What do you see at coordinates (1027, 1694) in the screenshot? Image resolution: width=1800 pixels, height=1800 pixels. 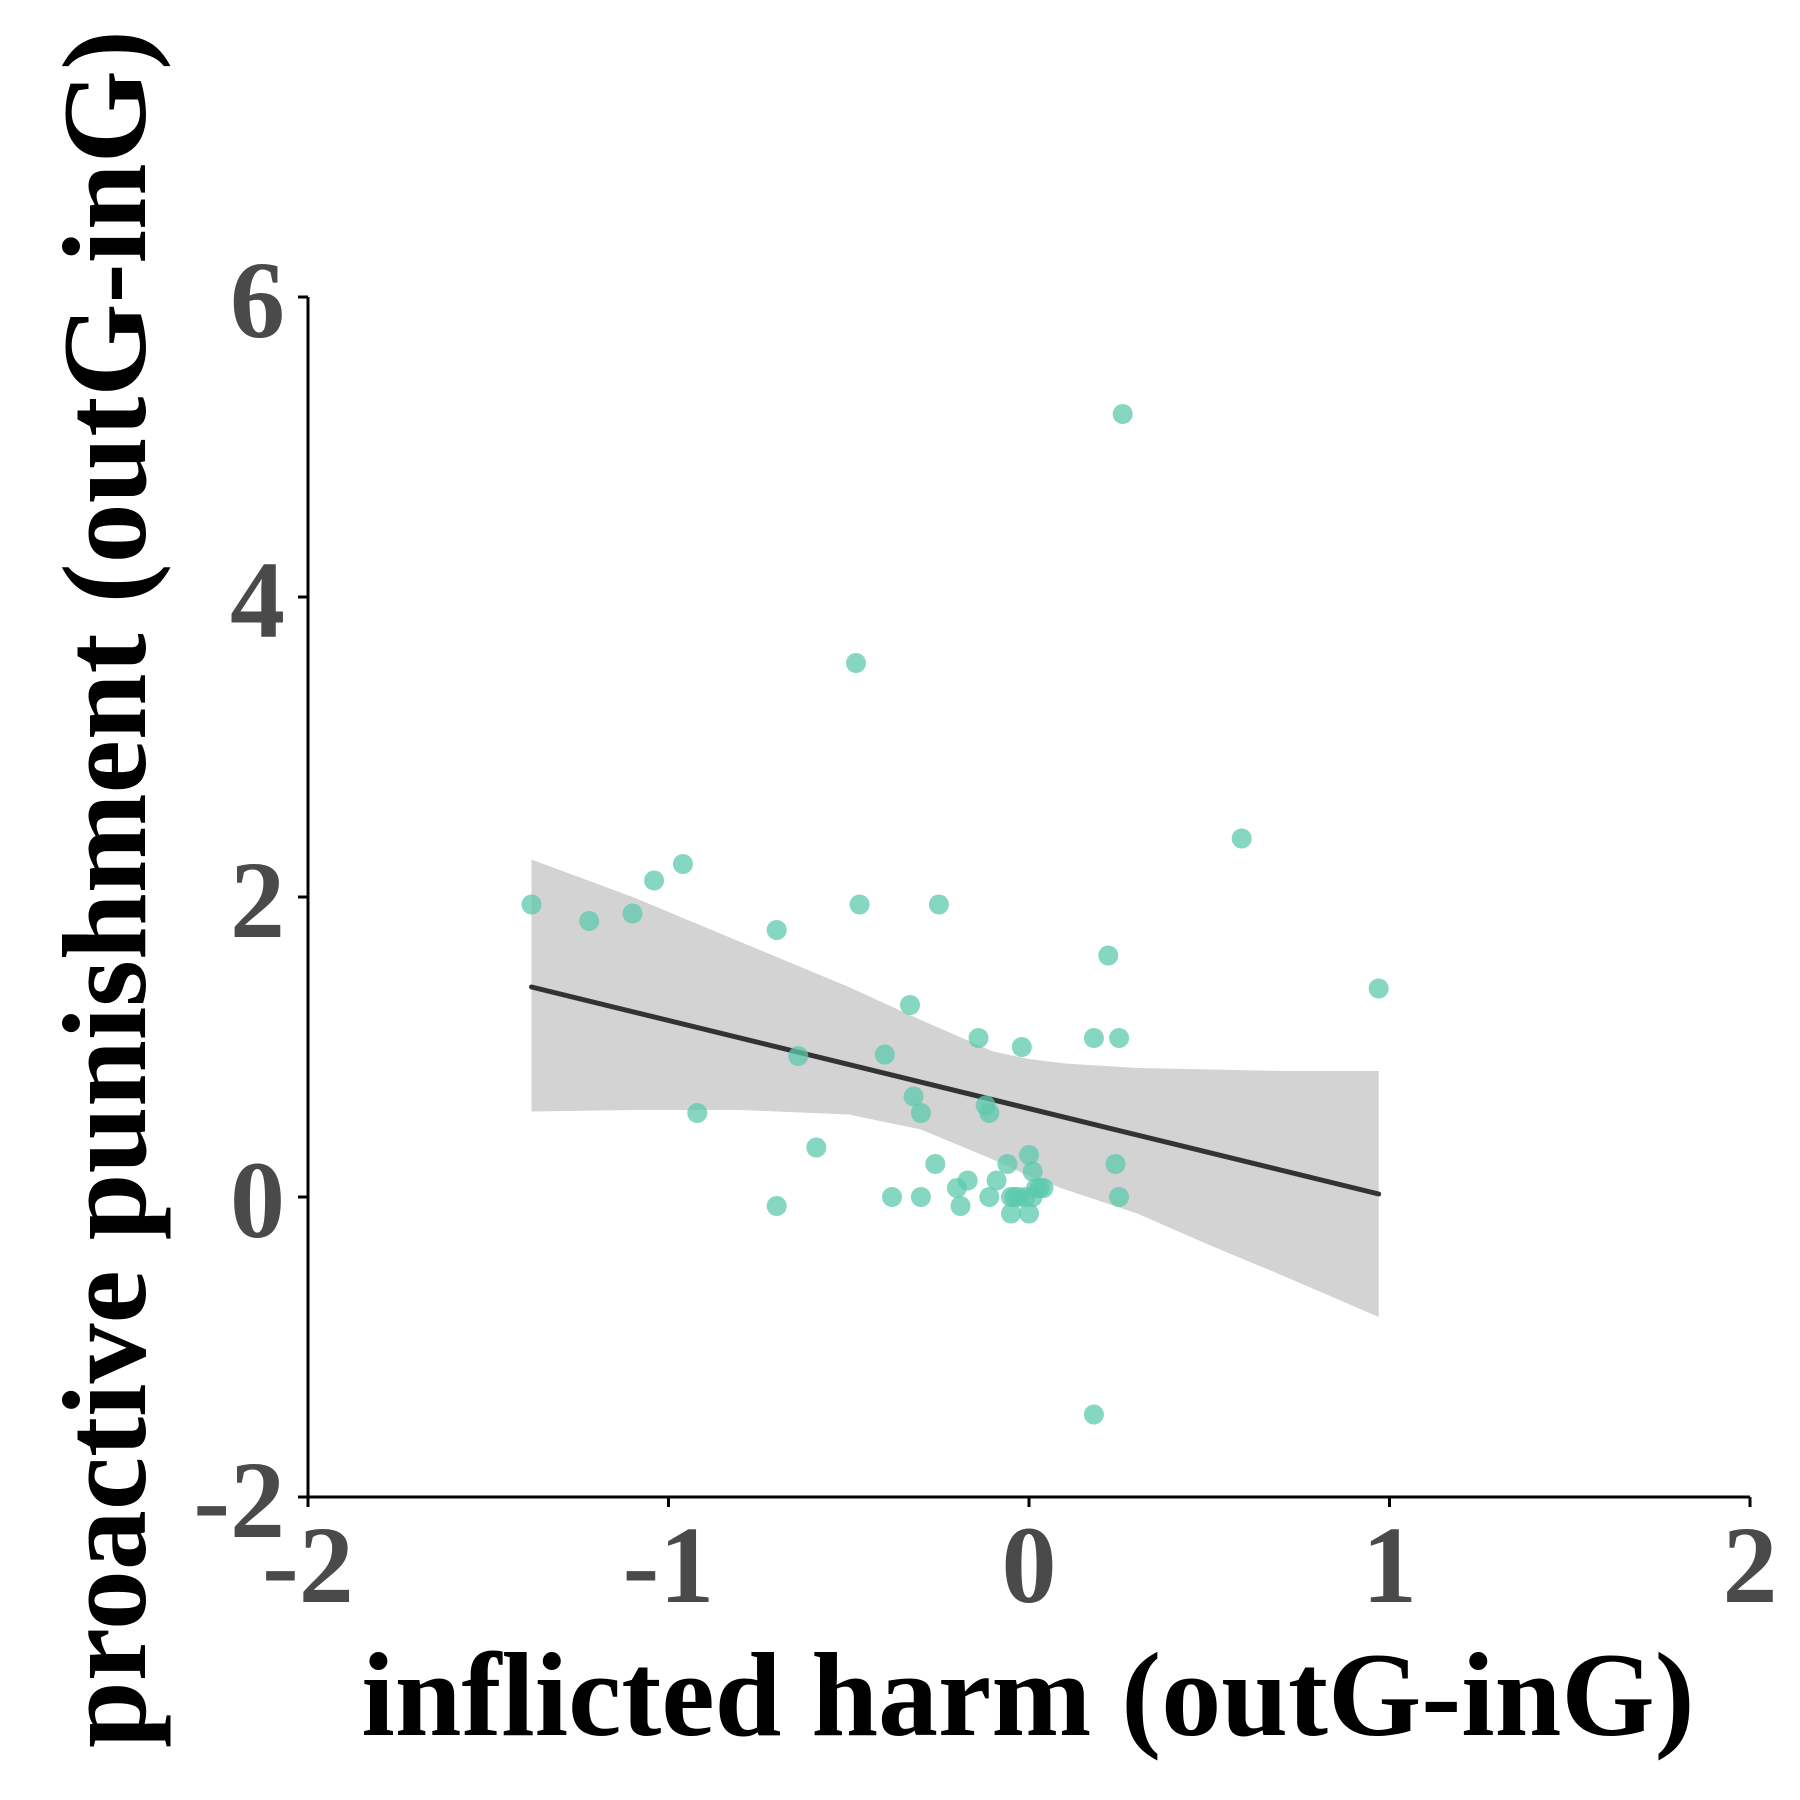 I see `x-axis-title: inflicted harm (outG-inG)` at bounding box center [1027, 1694].